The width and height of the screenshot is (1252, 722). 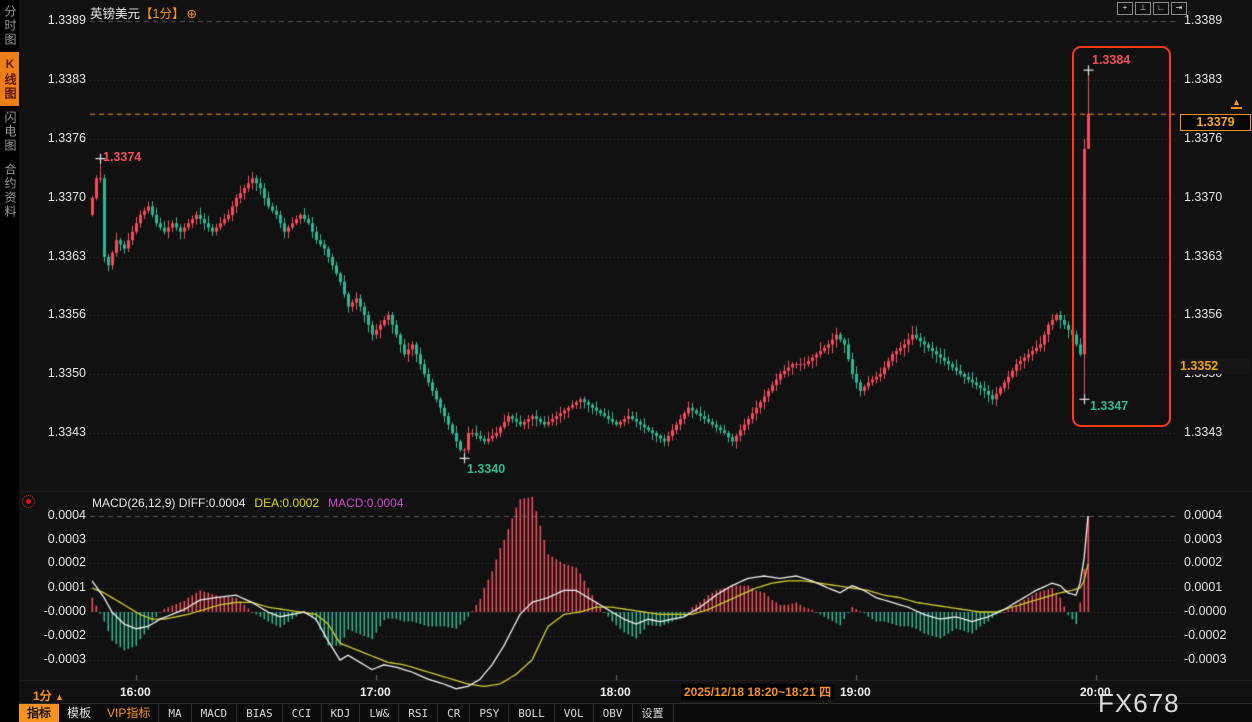 What do you see at coordinates (174, 713) in the screenshot?
I see `toolbar-item-MA: MA` at bounding box center [174, 713].